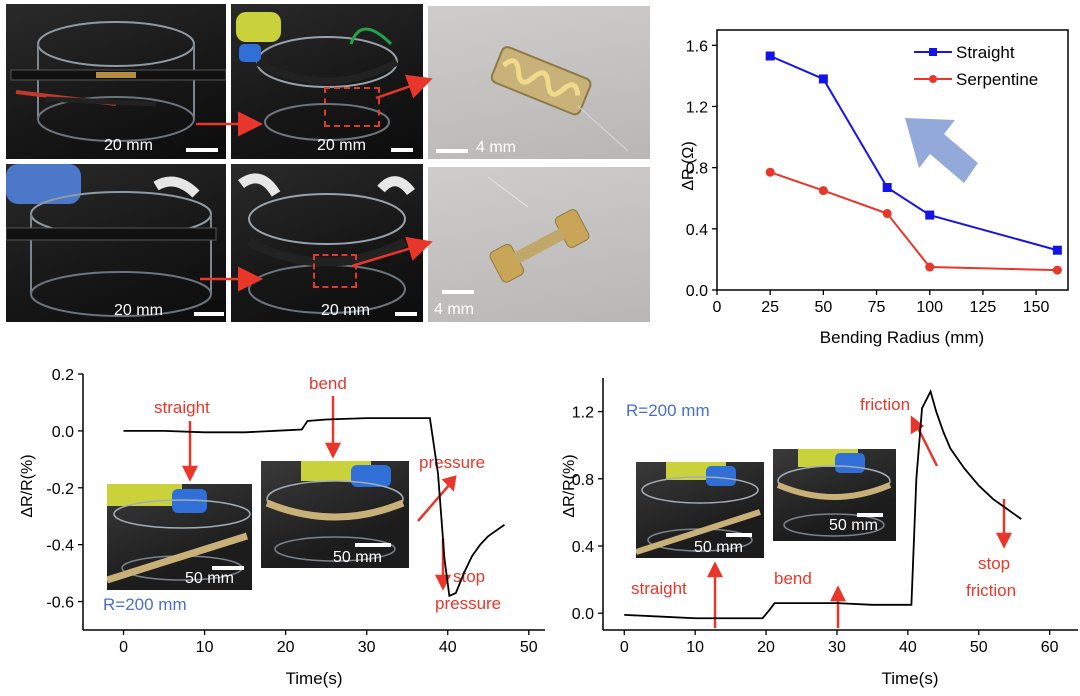 The width and height of the screenshot is (1080, 696). Describe the element at coordinates (345, 310) in the screenshot. I see `scale-label-bottom-mid: 20 mm` at that location.